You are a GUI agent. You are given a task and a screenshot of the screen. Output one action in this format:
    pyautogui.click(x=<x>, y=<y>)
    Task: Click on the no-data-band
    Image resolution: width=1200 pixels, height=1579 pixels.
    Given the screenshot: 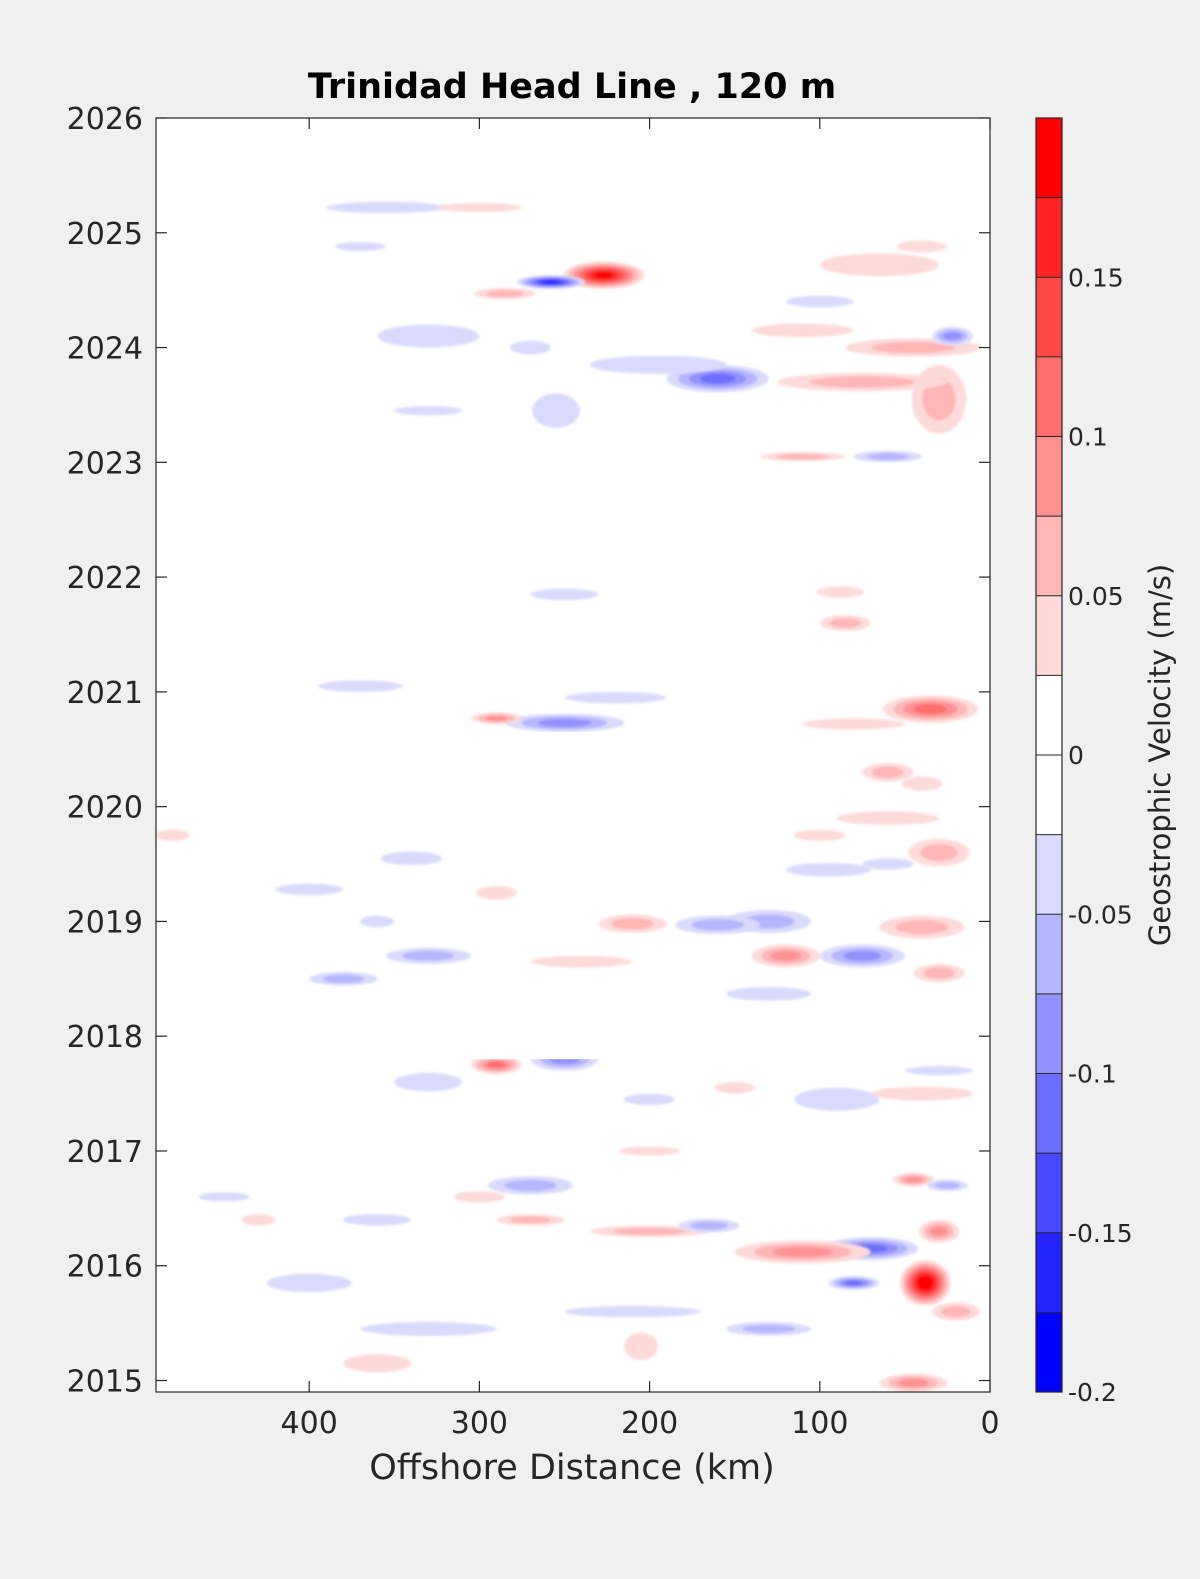 What is the action you would take?
    pyautogui.click(x=573, y=1048)
    